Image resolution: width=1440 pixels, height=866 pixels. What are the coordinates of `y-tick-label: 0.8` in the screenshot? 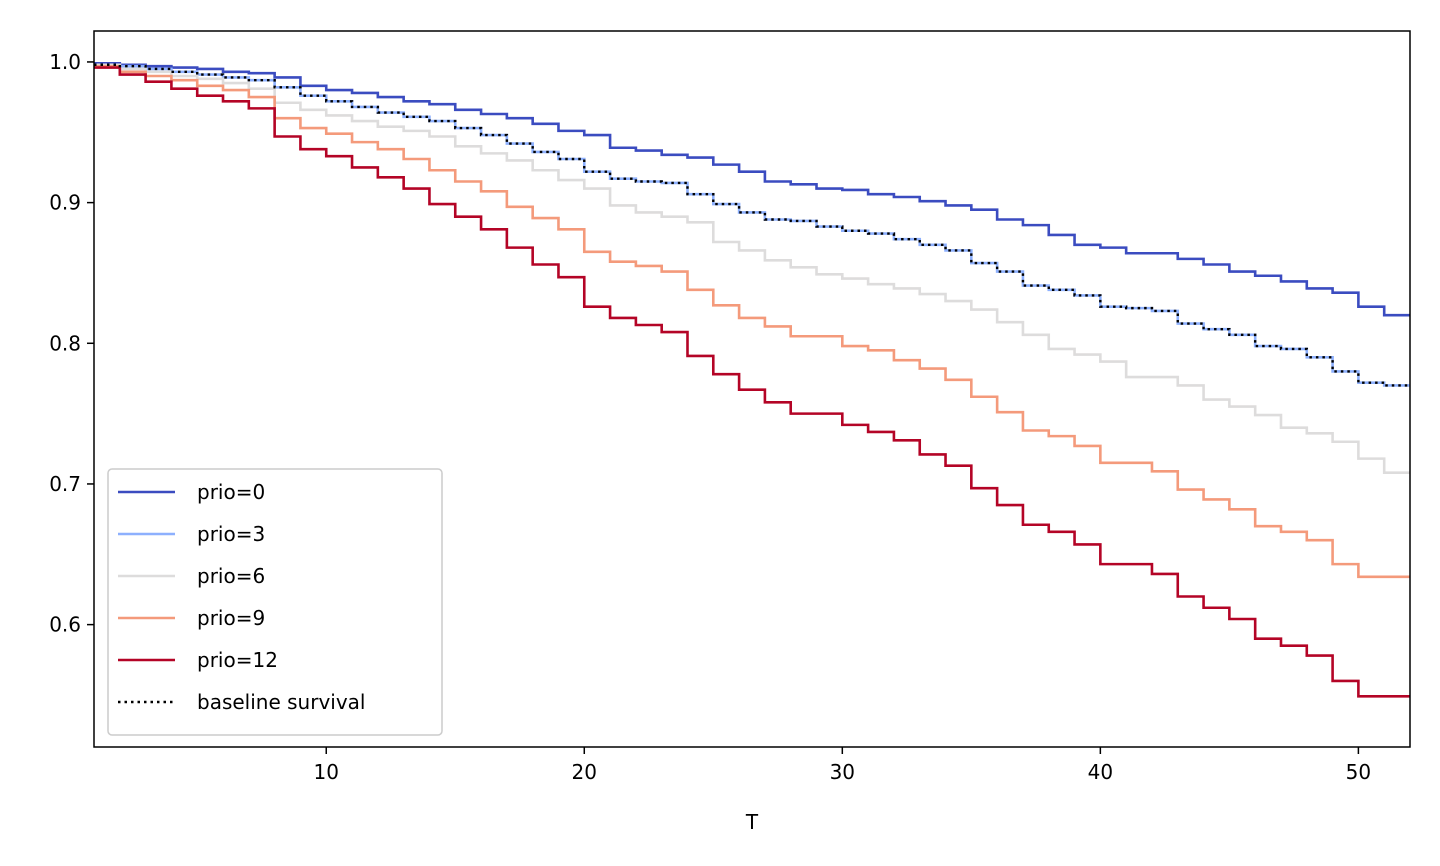 It's located at (65, 343).